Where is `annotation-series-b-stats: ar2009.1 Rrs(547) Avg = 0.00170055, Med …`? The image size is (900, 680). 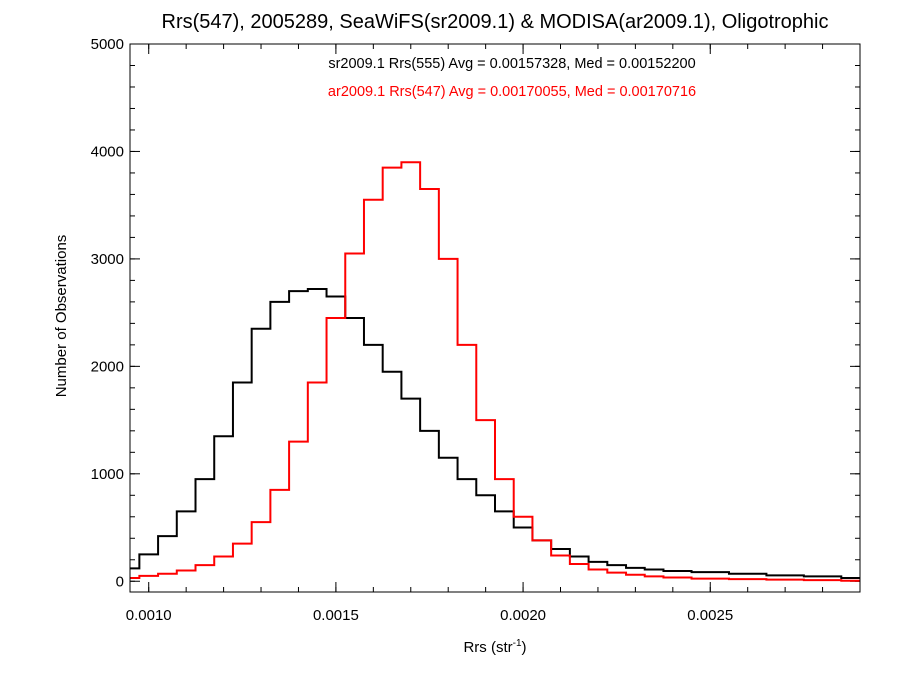
annotation-series-b-stats: ar2009.1 Rrs(547) Avg = 0.00170055, Med … is located at coordinates (512, 92).